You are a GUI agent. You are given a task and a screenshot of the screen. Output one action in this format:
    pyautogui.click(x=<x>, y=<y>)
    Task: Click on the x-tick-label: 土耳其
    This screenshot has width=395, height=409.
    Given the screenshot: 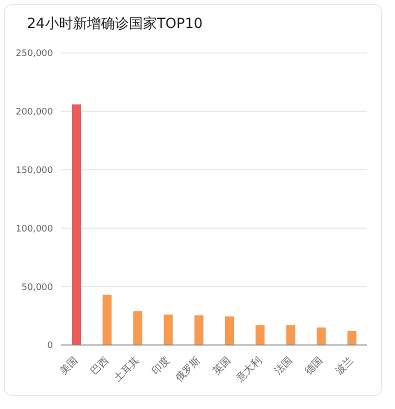 What is the action you would take?
    pyautogui.click(x=127, y=369)
    